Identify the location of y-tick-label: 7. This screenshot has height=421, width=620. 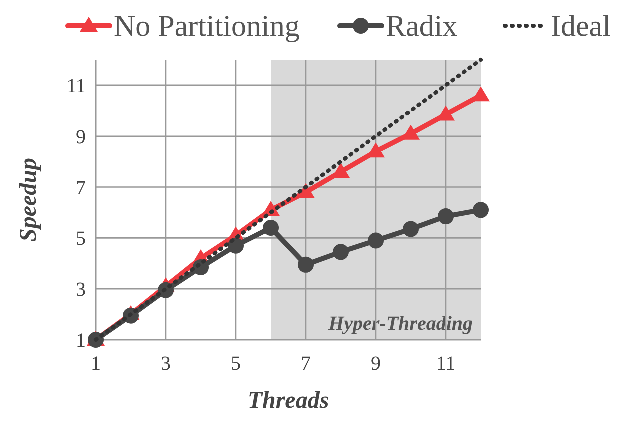
(81, 188).